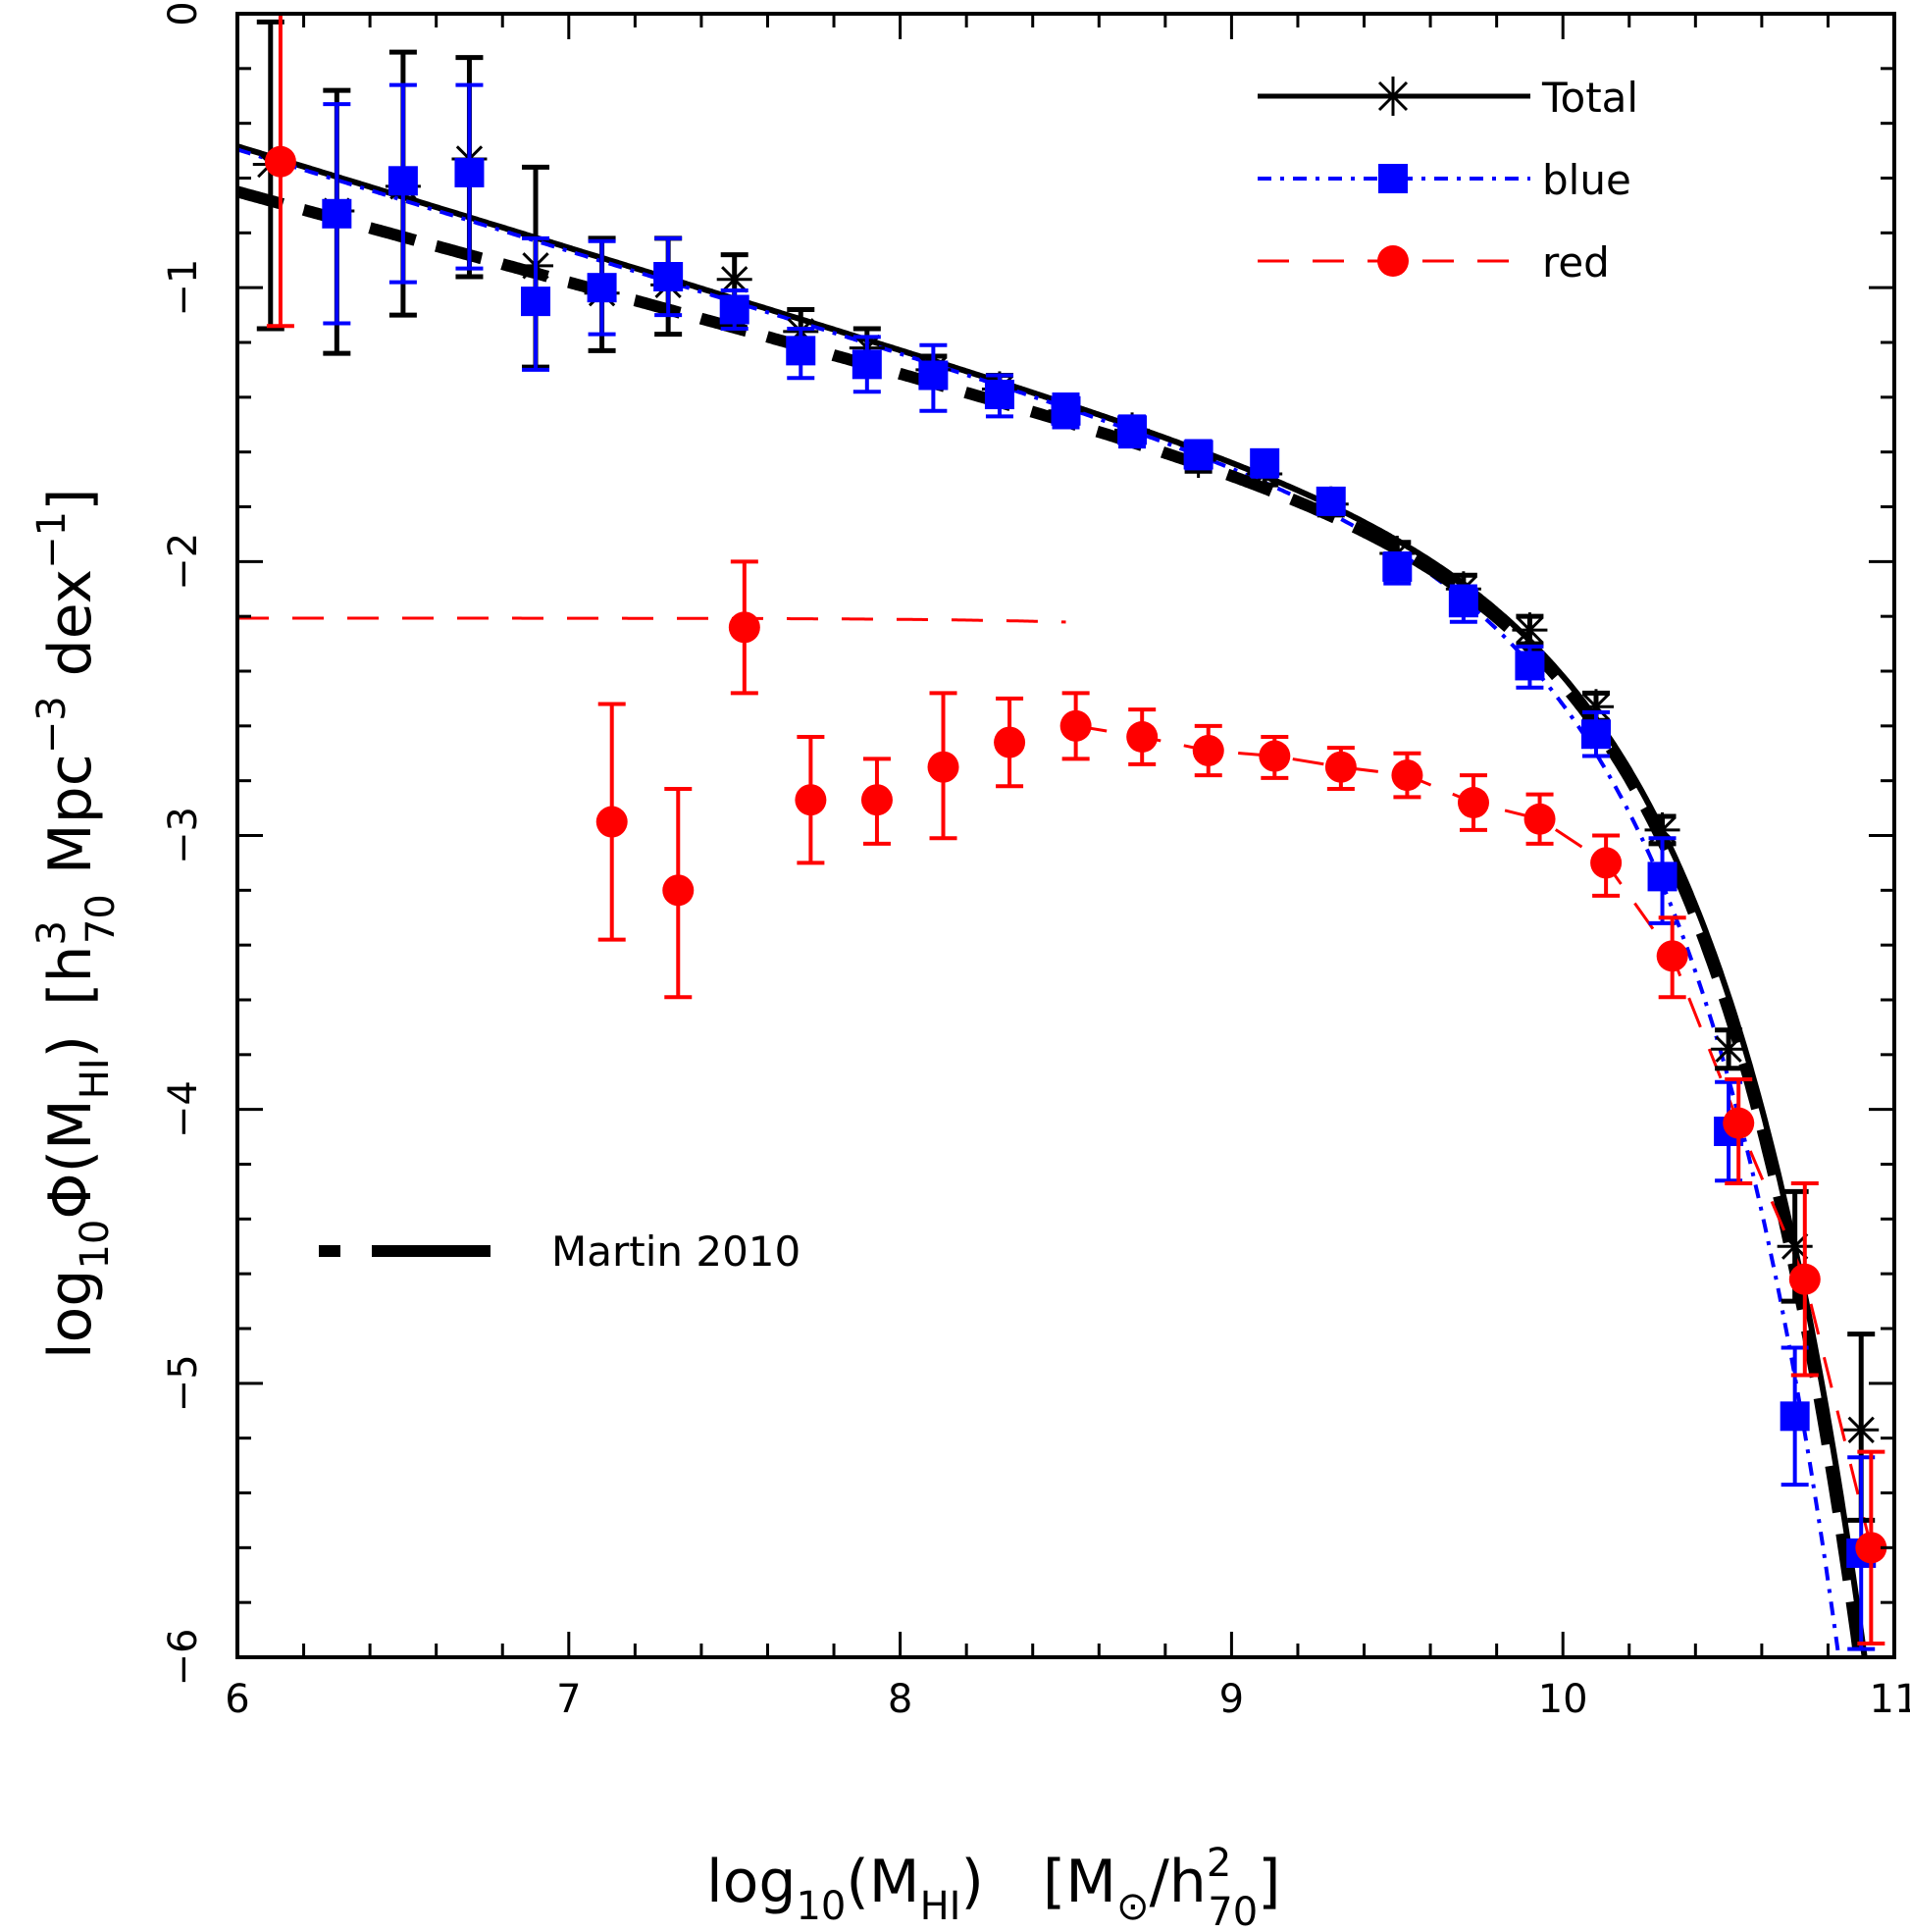 The image size is (1910, 1932). I want to click on y-label-m-sub: HI, so click(95, 1078).